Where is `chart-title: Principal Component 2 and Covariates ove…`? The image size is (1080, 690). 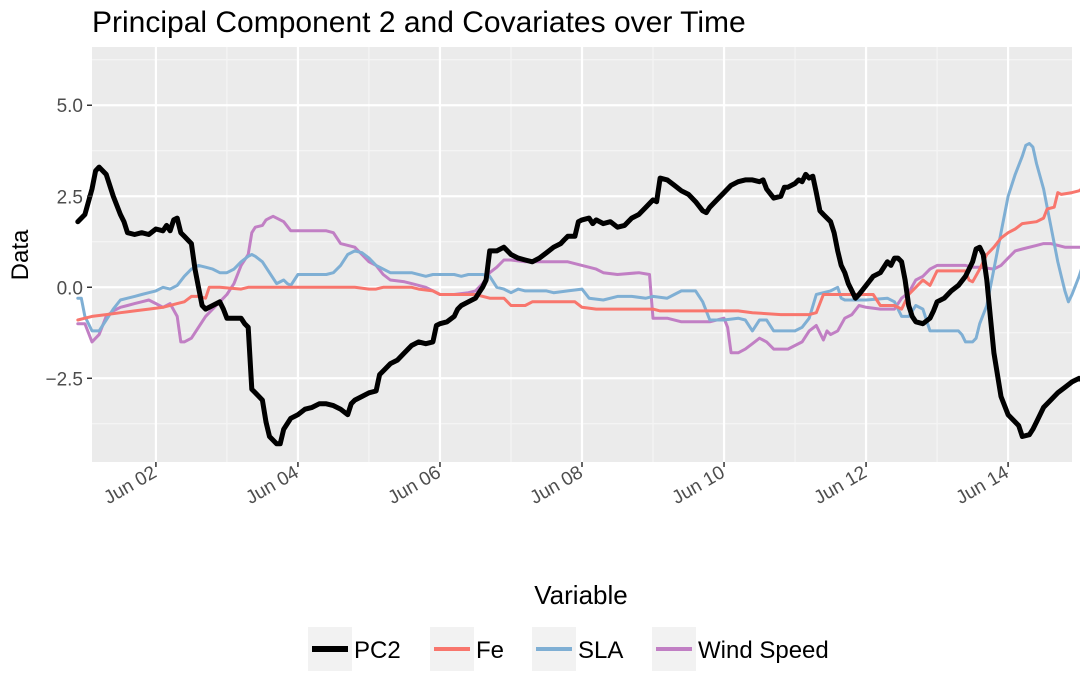
chart-title: Principal Component 2 and Covariates ove… is located at coordinates (419, 22).